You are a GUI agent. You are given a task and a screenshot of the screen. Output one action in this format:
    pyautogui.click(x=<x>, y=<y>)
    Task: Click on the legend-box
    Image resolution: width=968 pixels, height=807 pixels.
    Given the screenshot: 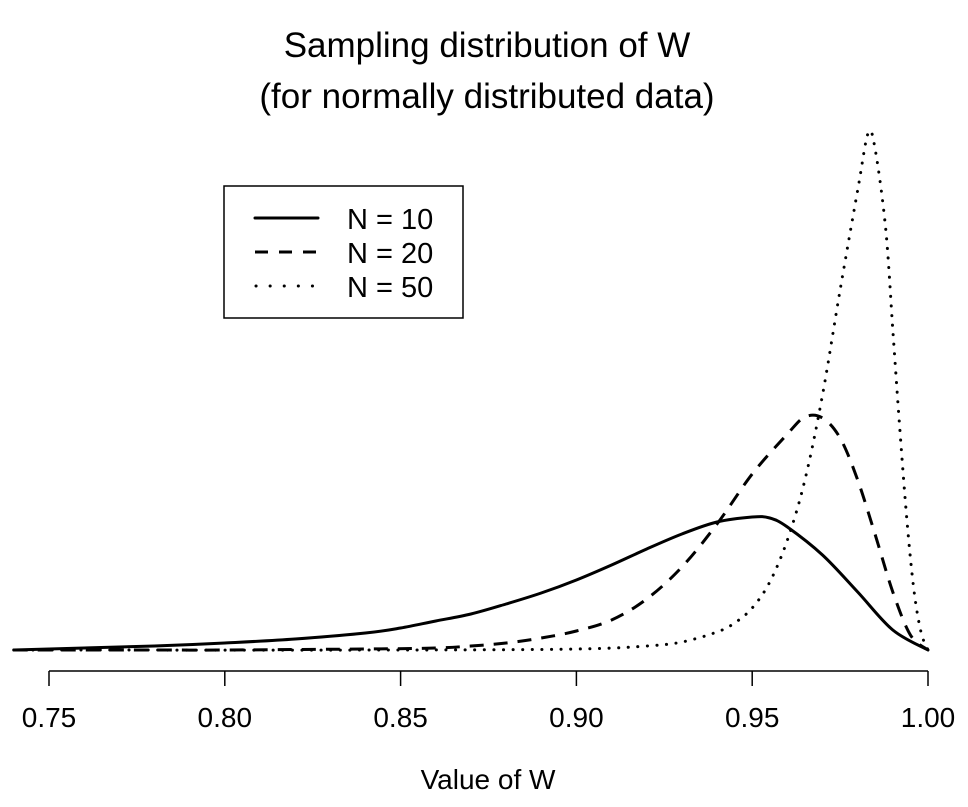 What is the action you would take?
    pyautogui.click(x=343, y=252)
    